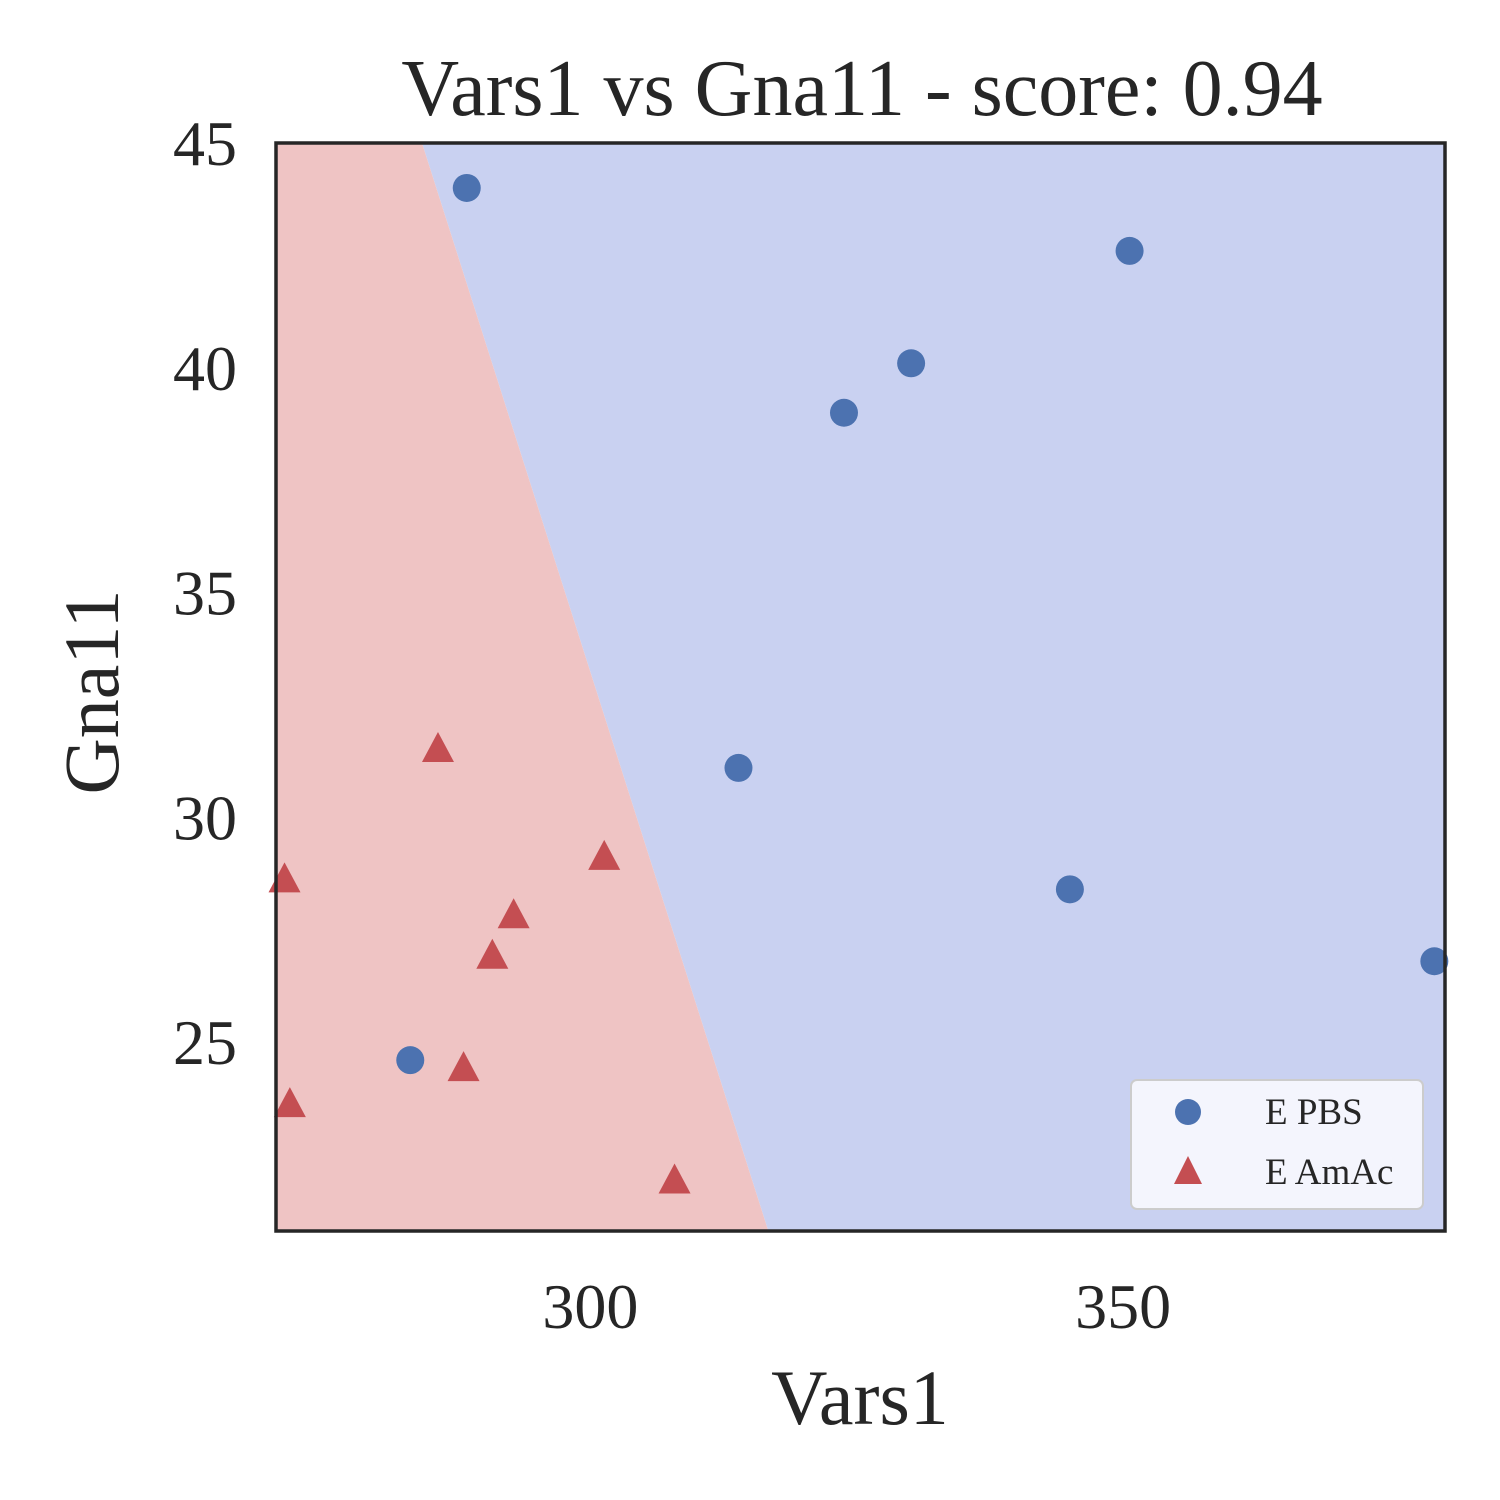  I want to click on legend-marker-e-pbs, so click(1188, 1112).